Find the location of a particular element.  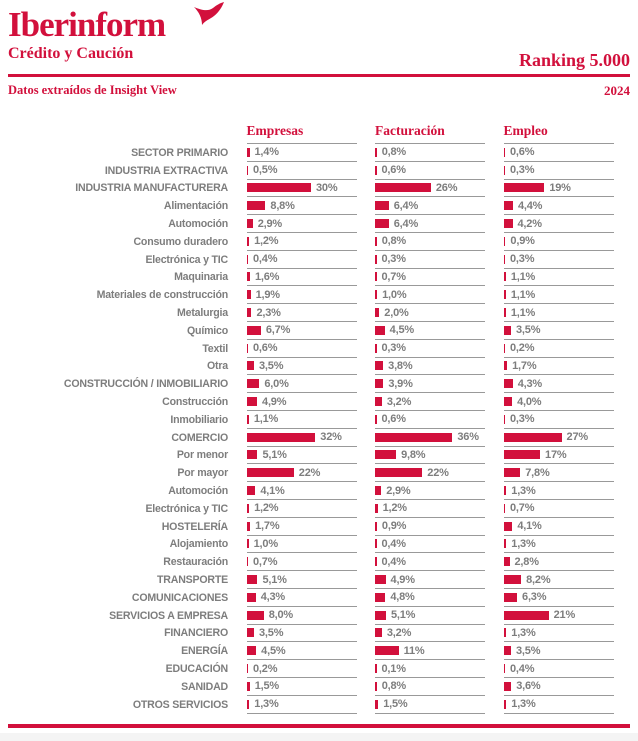

bar-cell-facturacion: 0,4% is located at coordinates (430, 562).